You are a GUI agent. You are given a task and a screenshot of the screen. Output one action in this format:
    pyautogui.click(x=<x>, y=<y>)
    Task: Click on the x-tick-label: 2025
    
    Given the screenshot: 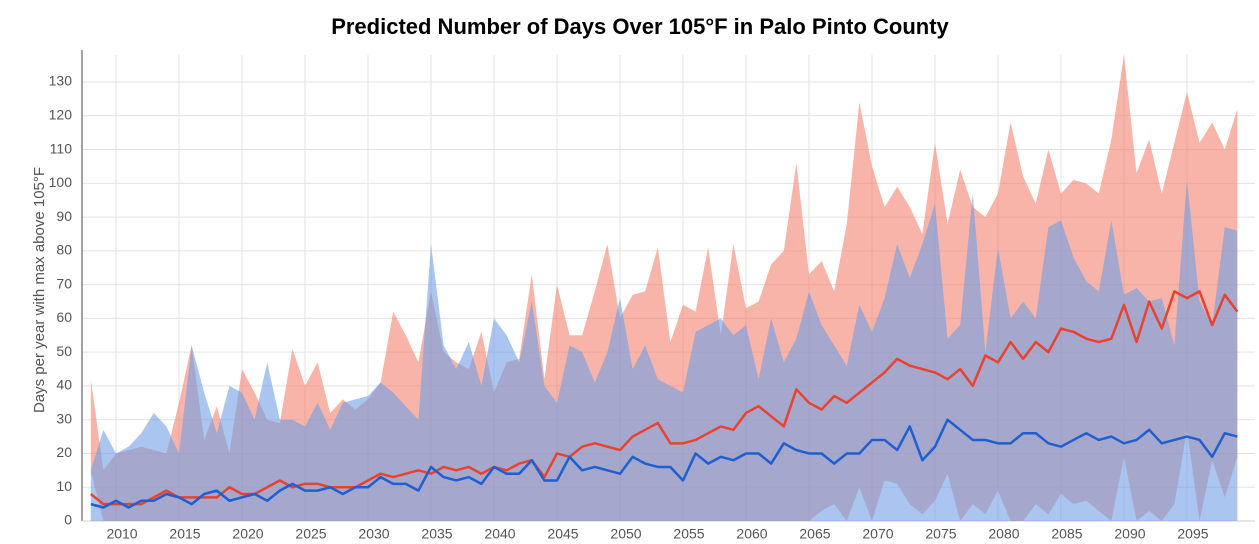 What is the action you would take?
    pyautogui.click(x=310, y=534)
    